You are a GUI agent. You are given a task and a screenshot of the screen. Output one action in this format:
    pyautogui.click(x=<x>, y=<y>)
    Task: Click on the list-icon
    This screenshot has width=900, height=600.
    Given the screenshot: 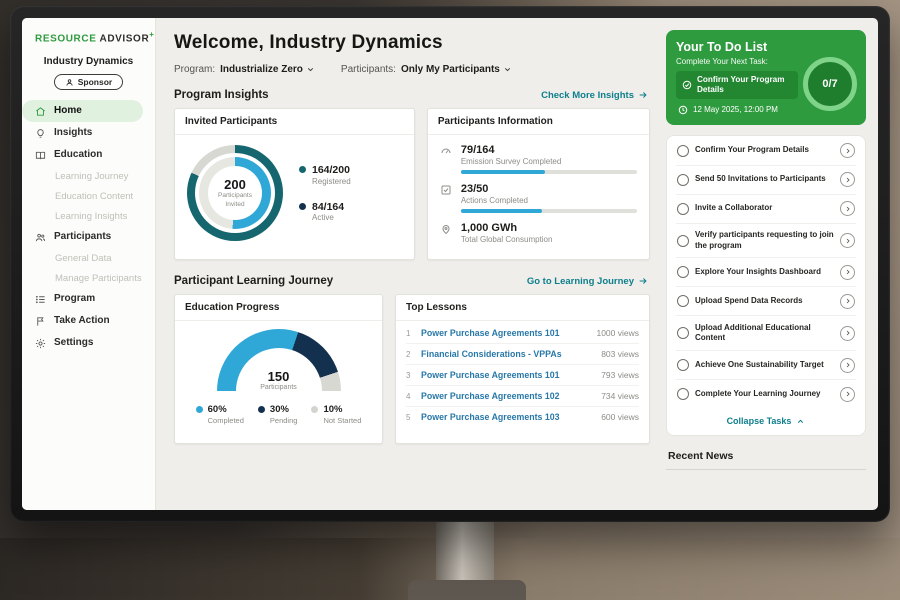 What is the action you would take?
    pyautogui.click(x=40, y=299)
    